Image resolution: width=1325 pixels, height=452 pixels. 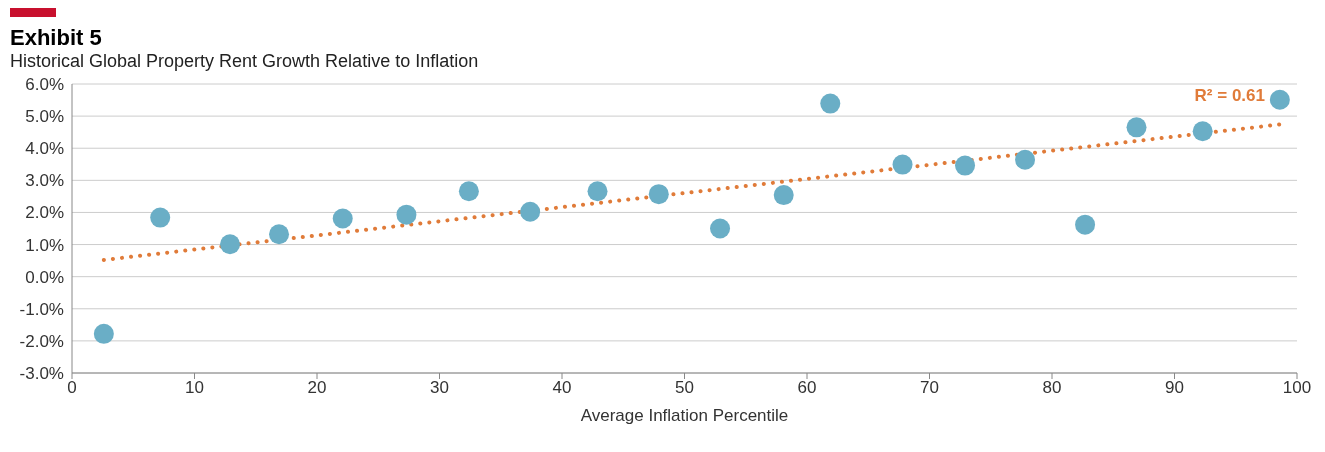 I want to click on x-tick-label: 70, so click(x=929, y=388).